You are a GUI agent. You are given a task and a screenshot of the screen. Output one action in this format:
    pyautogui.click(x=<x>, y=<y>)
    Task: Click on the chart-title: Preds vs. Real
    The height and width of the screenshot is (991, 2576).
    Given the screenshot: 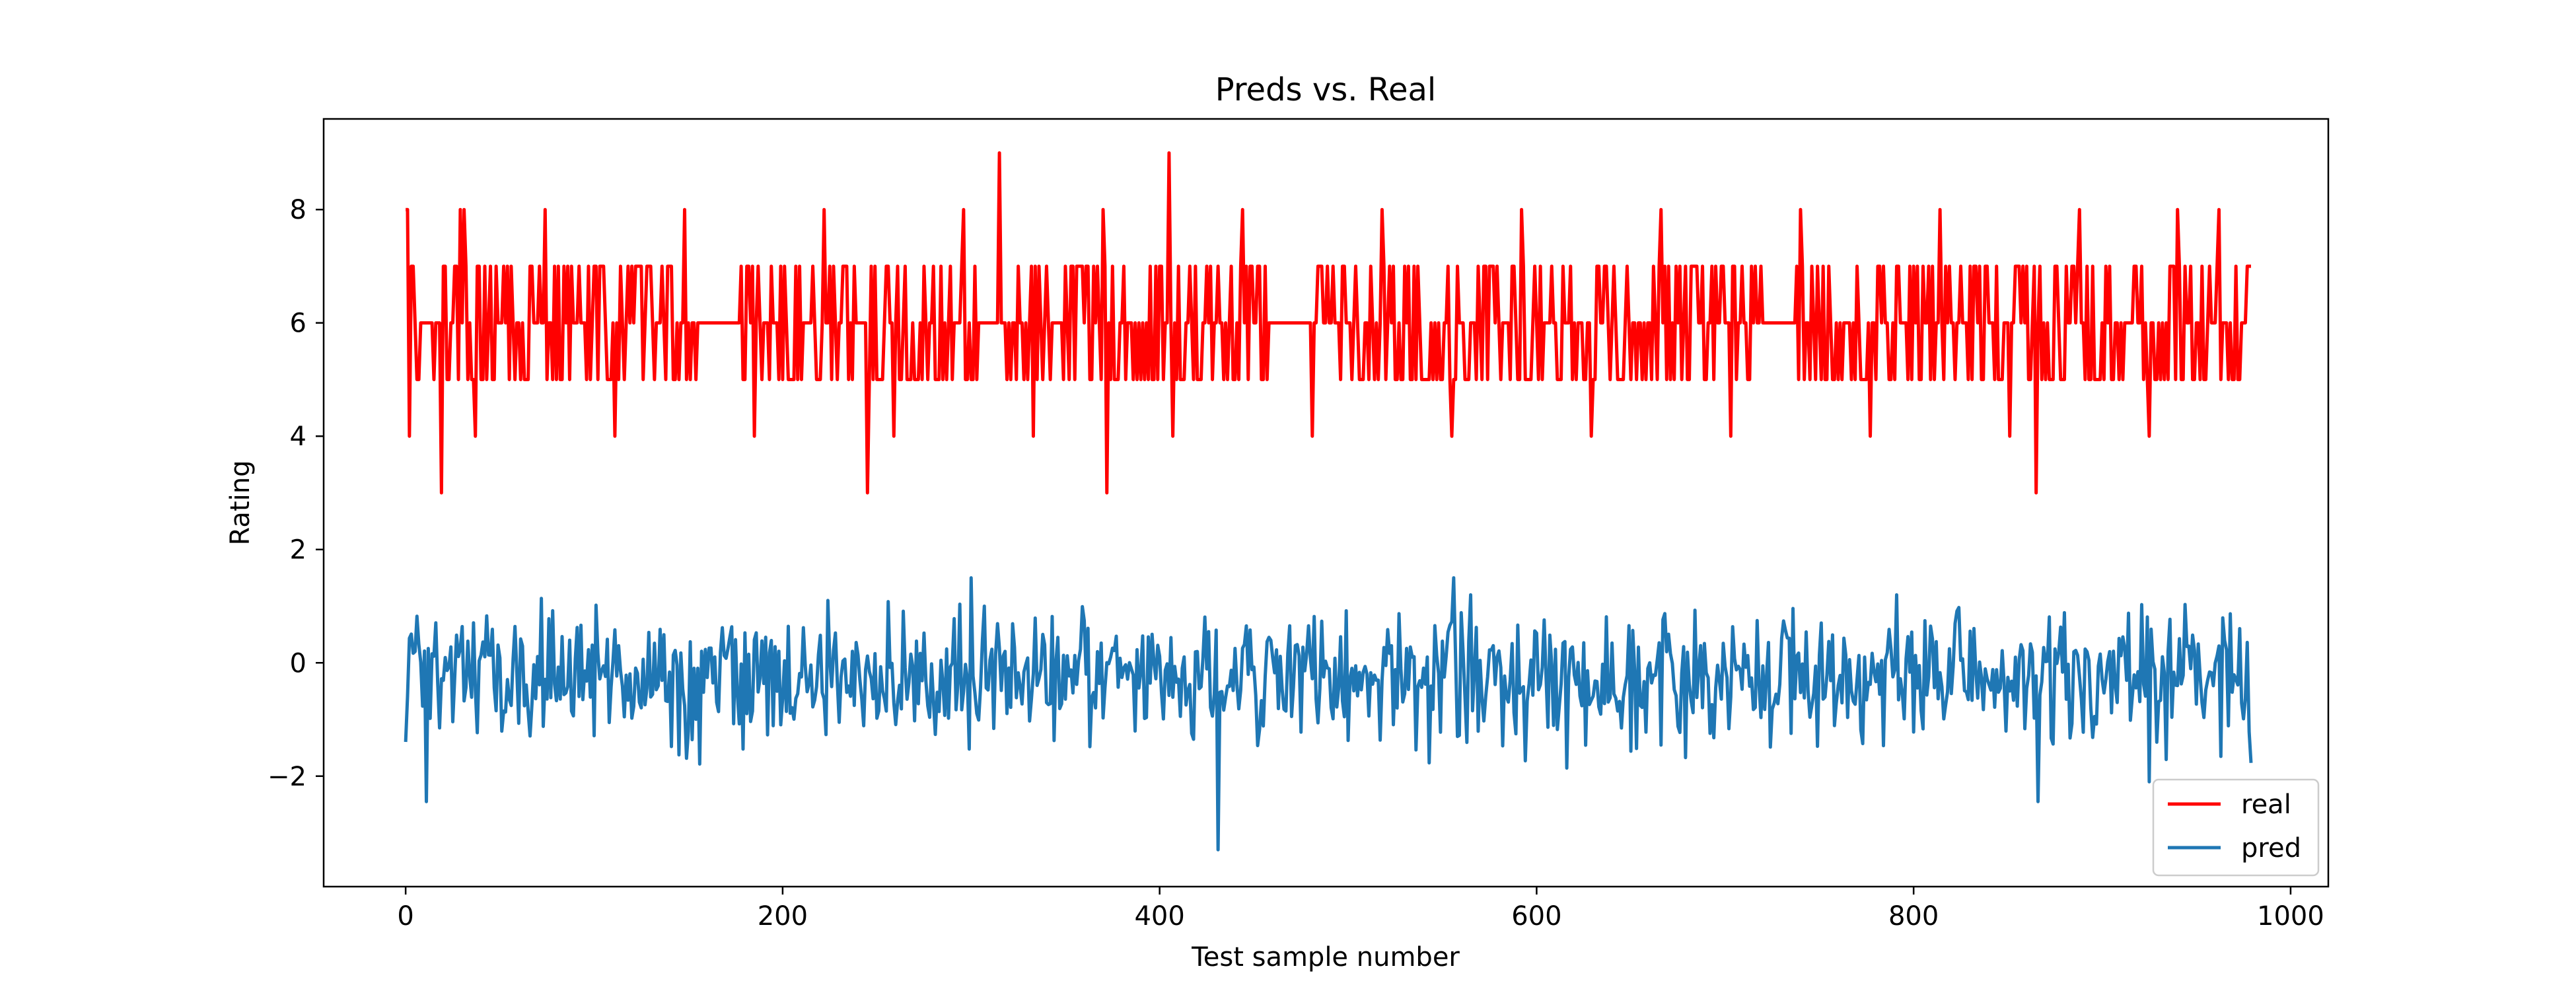 What is the action you would take?
    pyautogui.click(x=1325, y=89)
    